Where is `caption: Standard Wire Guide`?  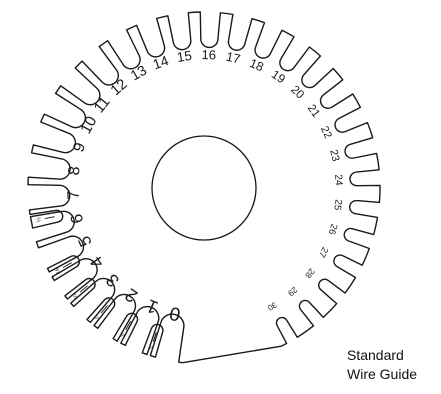
caption: Standard Wire Guide is located at coordinates (382, 365).